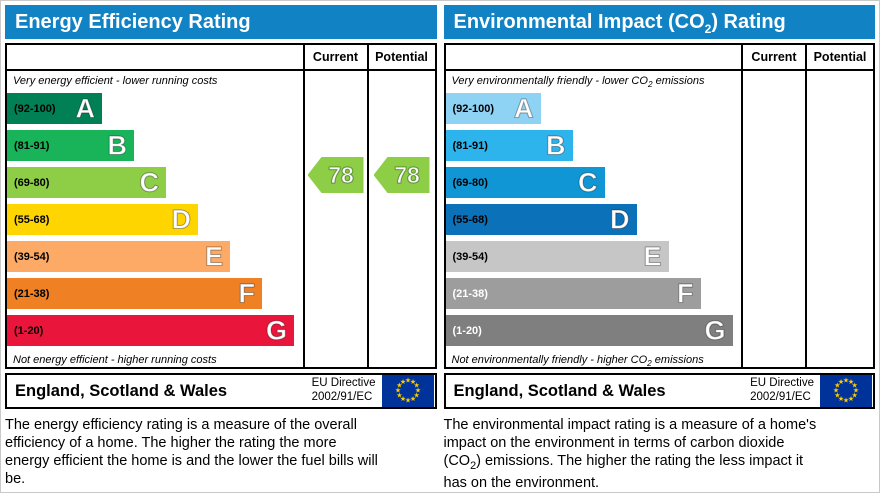 Image resolution: width=880 pixels, height=493 pixels. What do you see at coordinates (407, 174) in the screenshot?
I see `potential-rating-value: 78` at bounding box center [407, 174].